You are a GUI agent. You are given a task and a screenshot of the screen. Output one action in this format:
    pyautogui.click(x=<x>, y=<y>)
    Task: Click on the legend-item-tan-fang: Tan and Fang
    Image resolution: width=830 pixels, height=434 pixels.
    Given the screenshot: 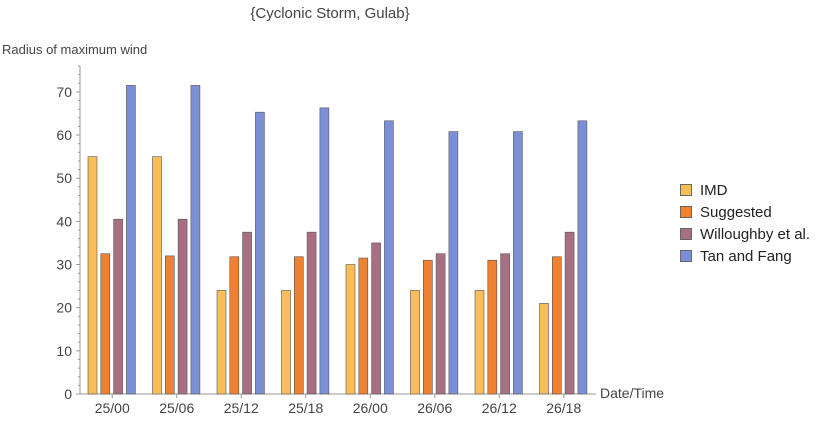 What is the action you would take?
    pyautogui.click(x=745, y=256)
    